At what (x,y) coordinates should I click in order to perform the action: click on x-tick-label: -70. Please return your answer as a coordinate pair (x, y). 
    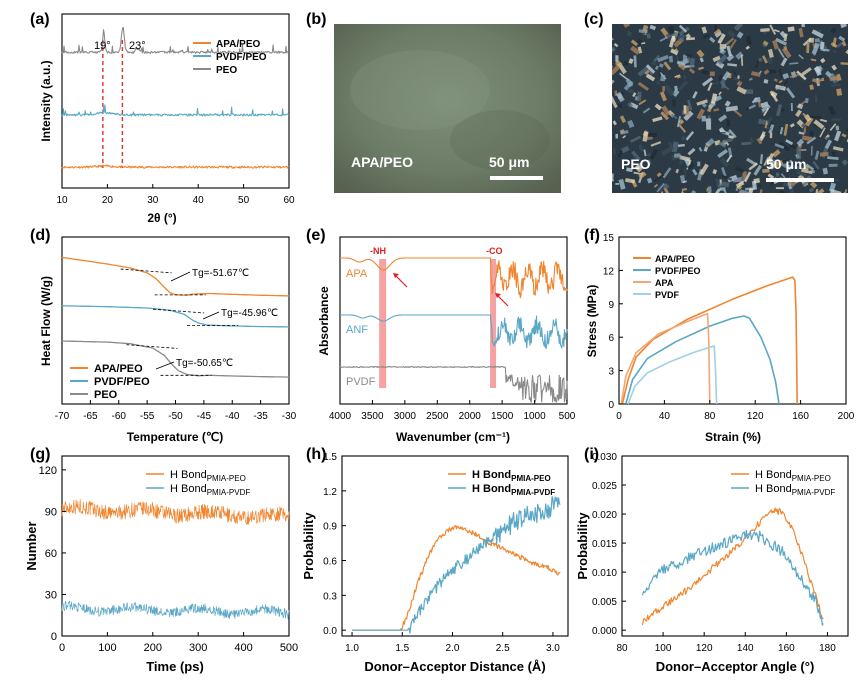
    Looking at the image, I should click on (62, 416).